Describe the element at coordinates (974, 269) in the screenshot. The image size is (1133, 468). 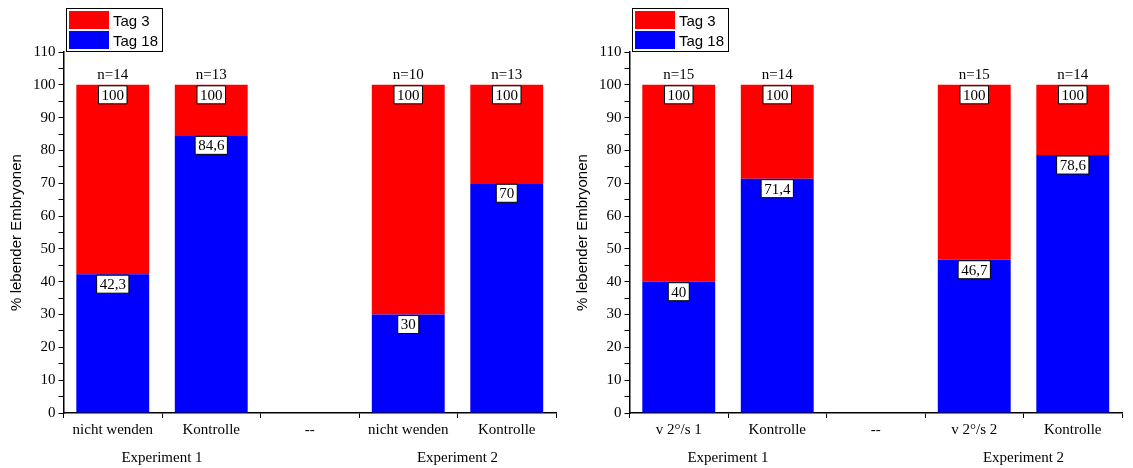
I see `data-label: 46,7` at that location.